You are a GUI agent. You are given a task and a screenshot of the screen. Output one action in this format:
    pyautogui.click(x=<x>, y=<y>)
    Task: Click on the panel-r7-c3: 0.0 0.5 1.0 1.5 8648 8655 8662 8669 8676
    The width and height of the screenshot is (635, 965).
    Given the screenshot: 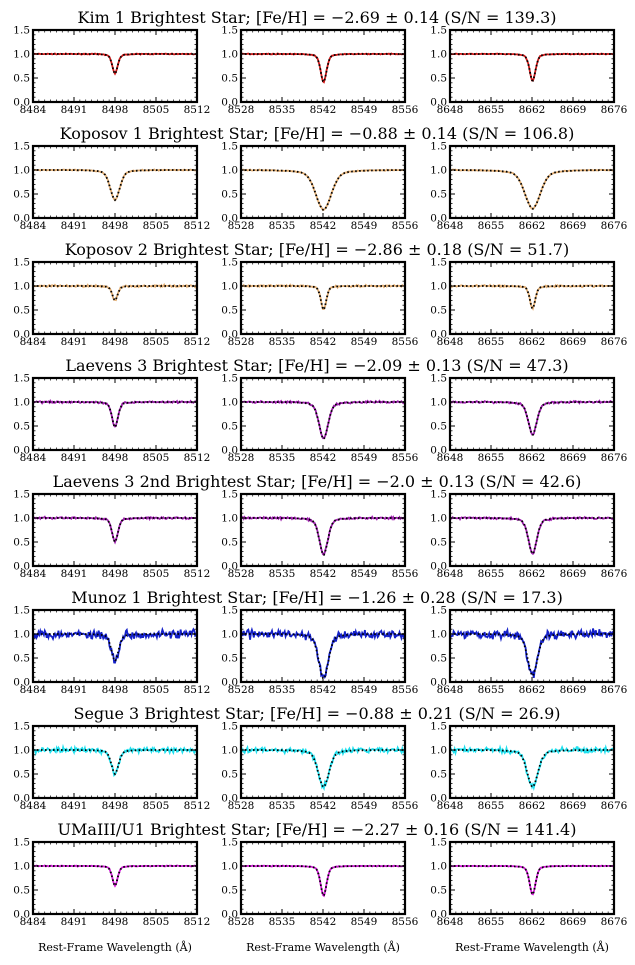 What is the action you would take?
    pyautogui.click(x=528, y=767)
    